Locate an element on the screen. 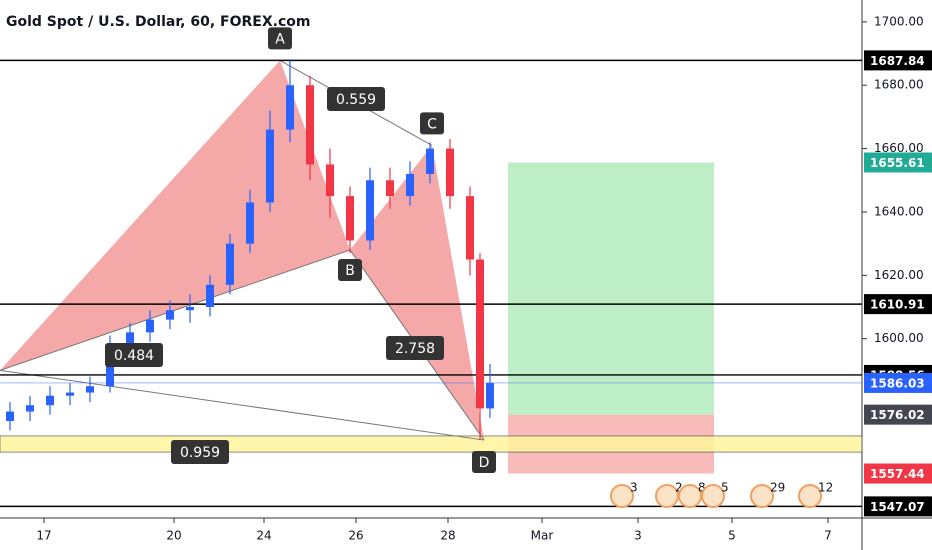  point-label: B is located at coordinates (350, 271).